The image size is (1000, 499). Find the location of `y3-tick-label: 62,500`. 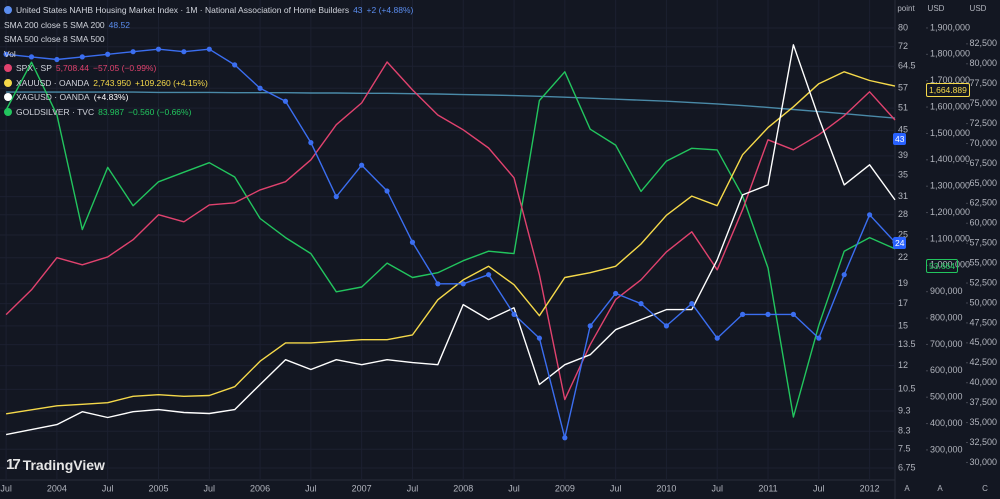

y3-tick-label: 62,500 is located at coordinates (983, 203).